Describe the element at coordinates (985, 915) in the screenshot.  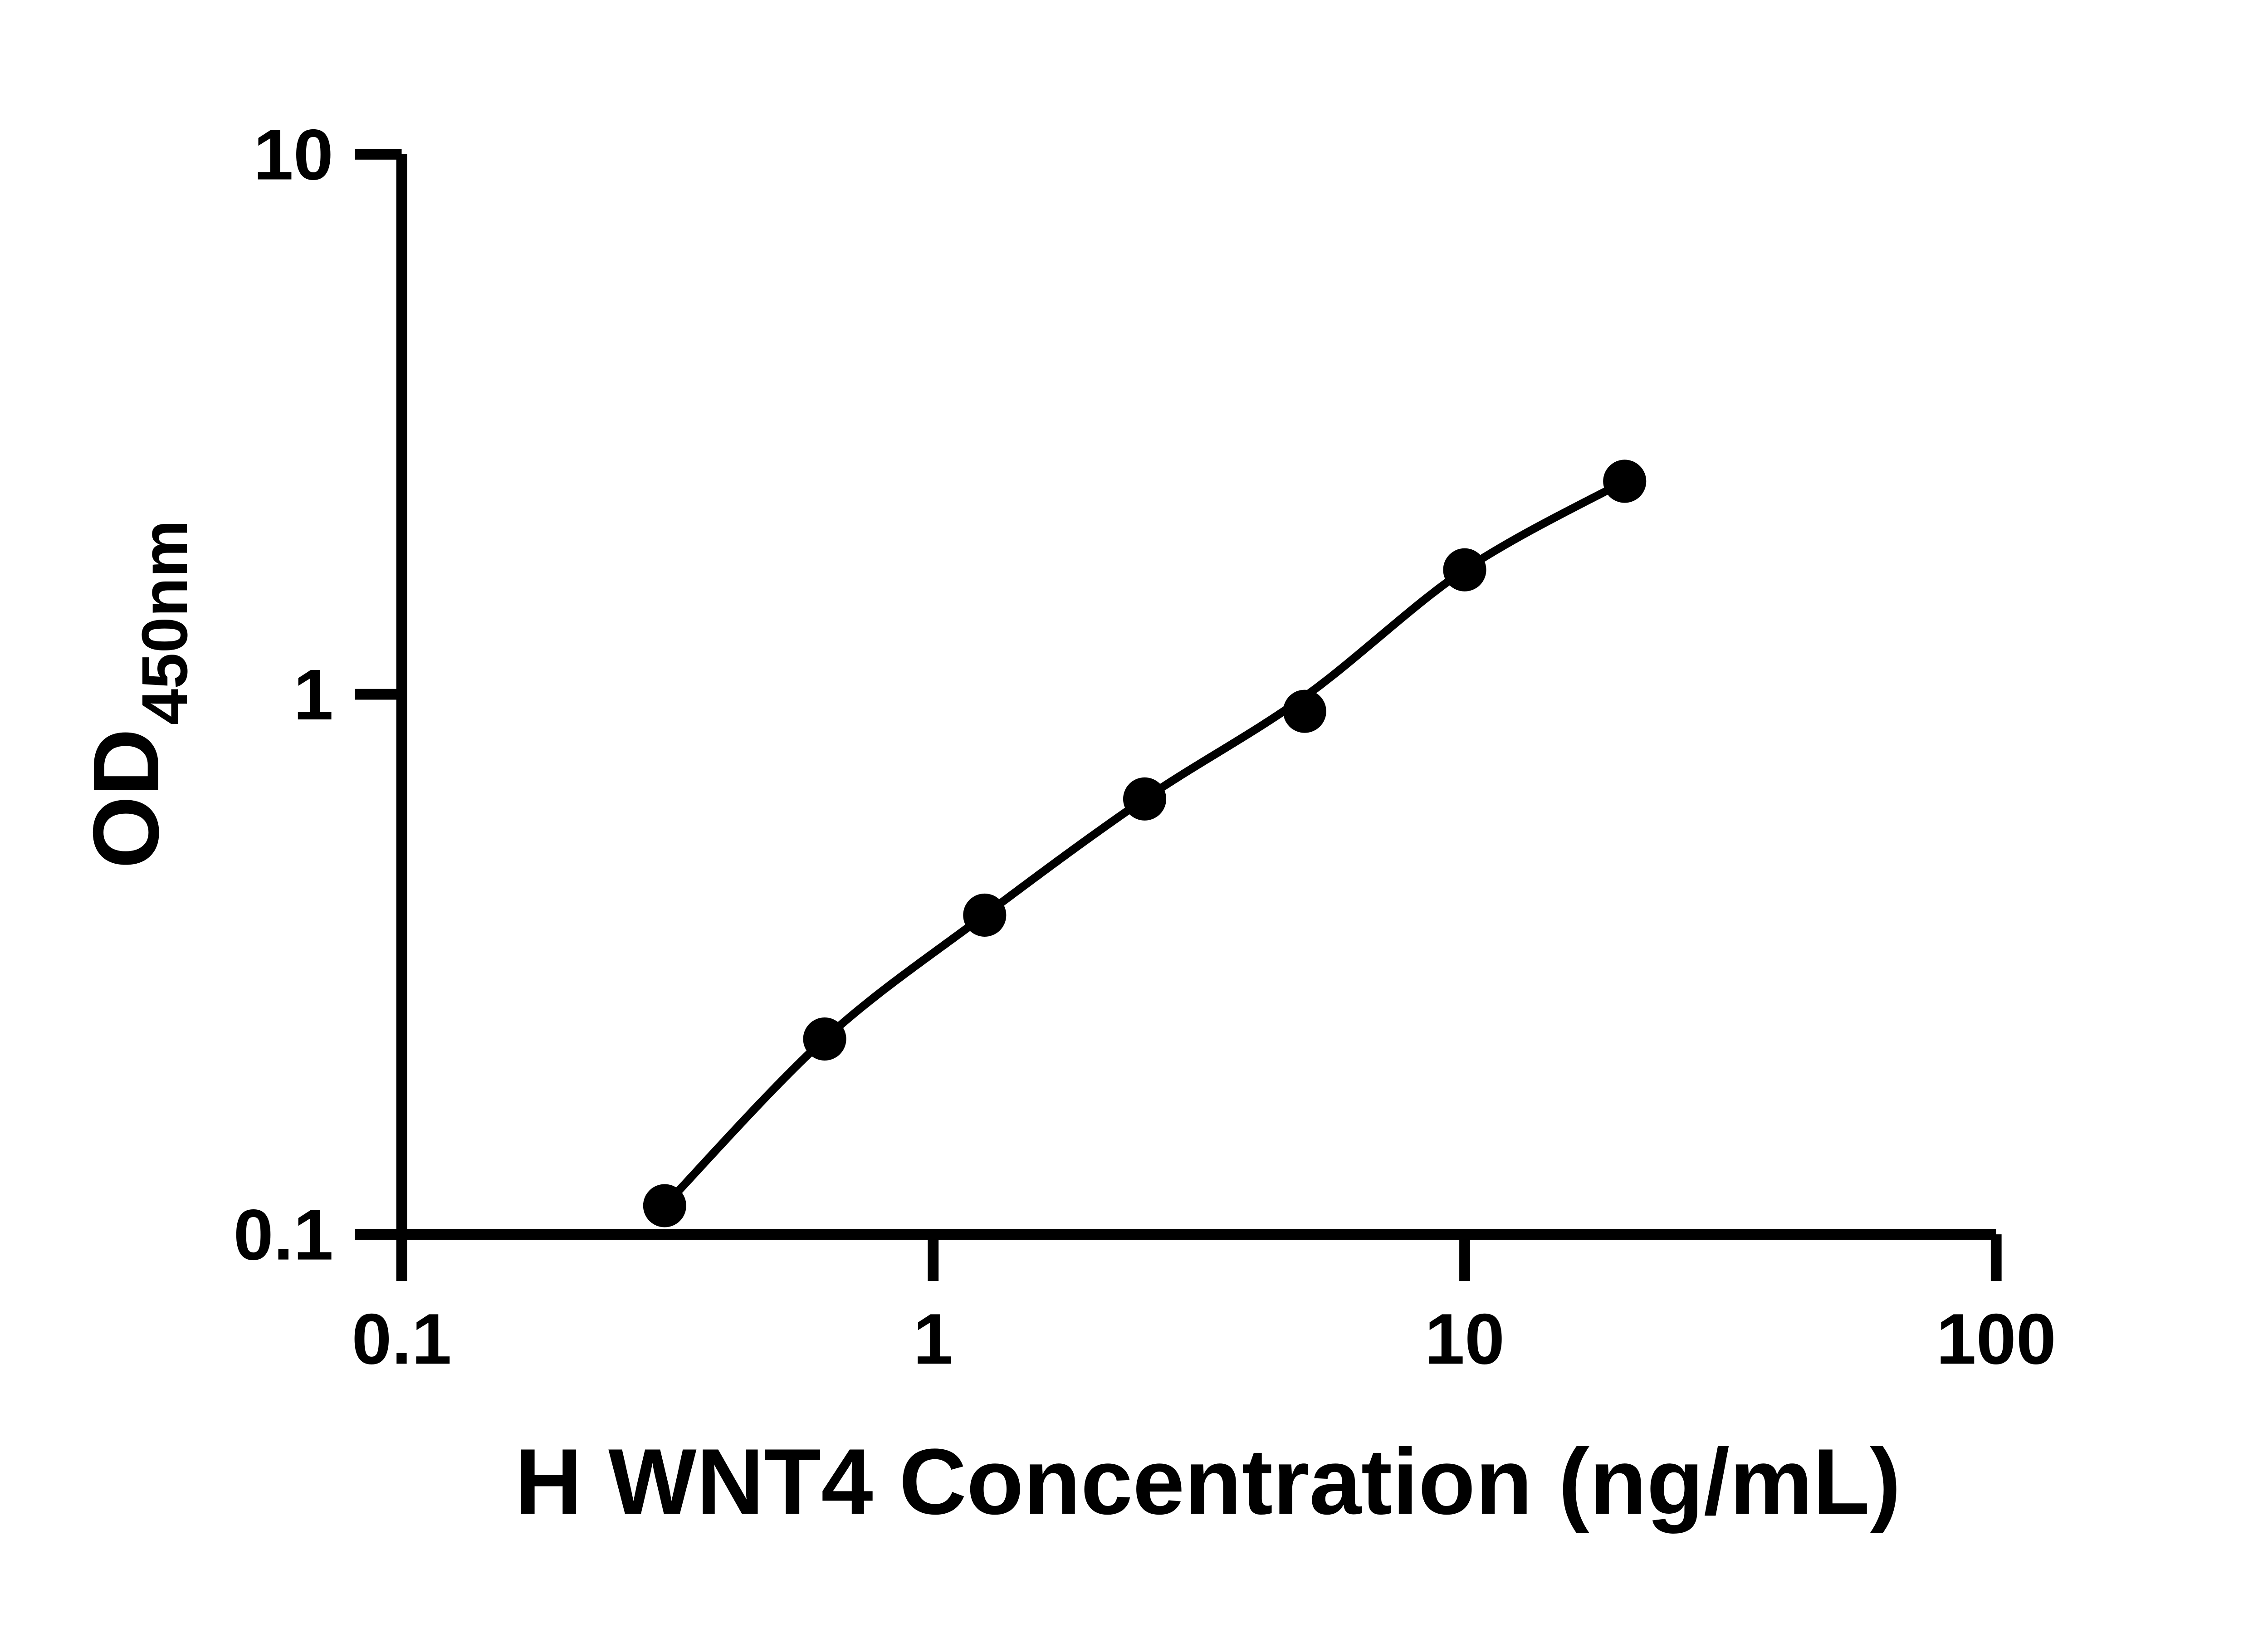
I see `data-point-1.25` at that location.